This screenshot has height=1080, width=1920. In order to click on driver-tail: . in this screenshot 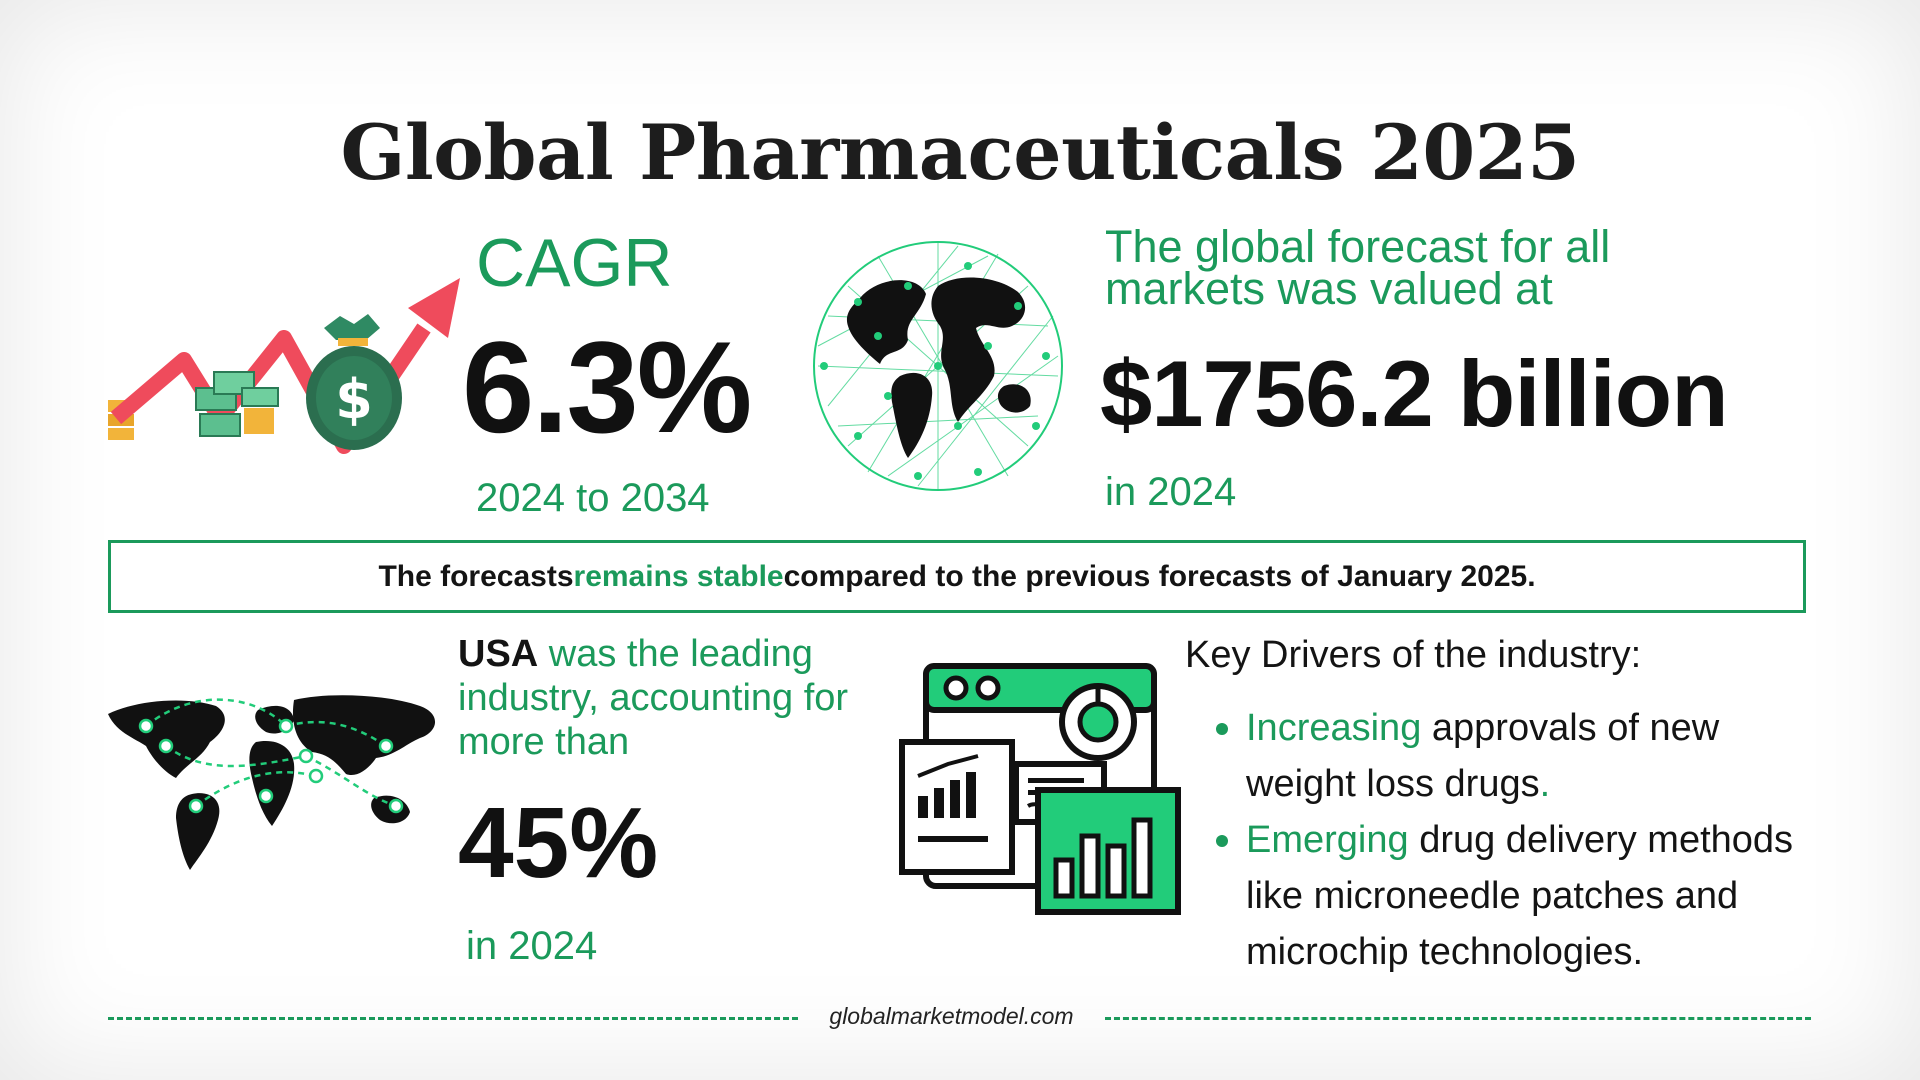, I will do `click(1545, 784)`.